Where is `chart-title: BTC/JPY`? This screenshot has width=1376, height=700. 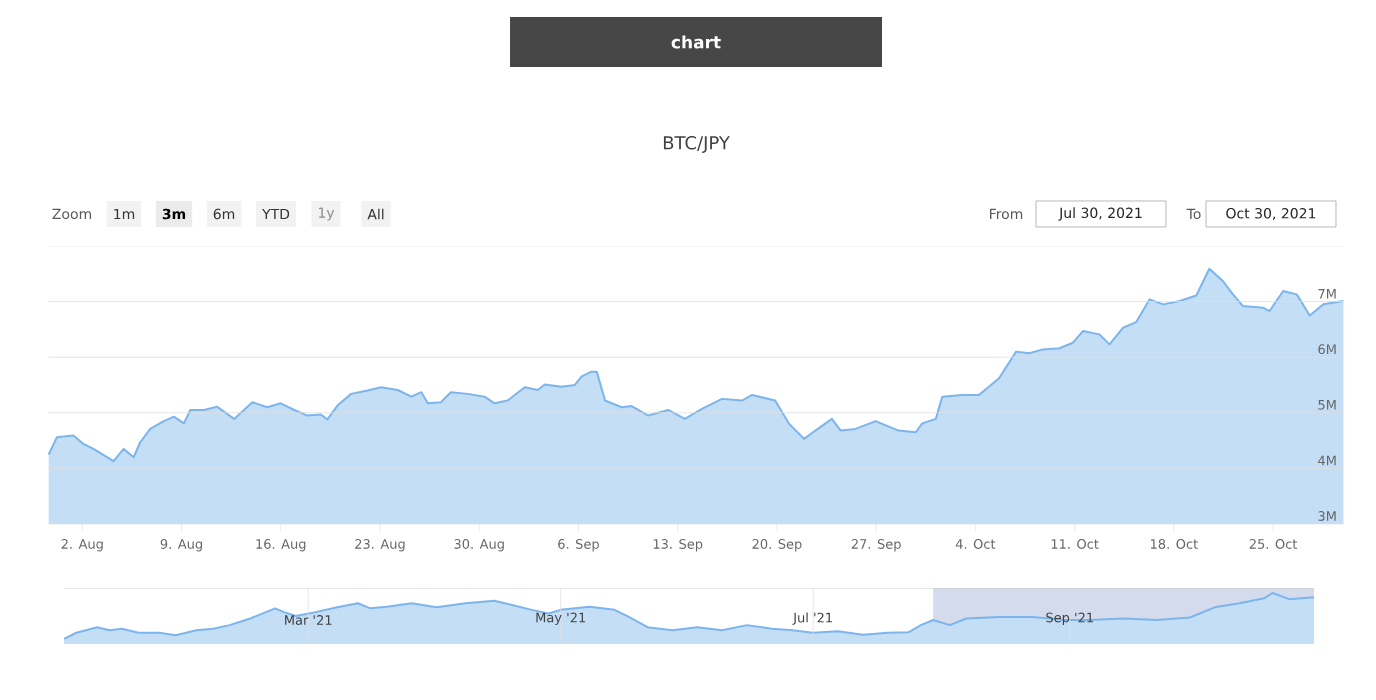 chart-title: BTC/JPY is located at coordinates (696, 144).